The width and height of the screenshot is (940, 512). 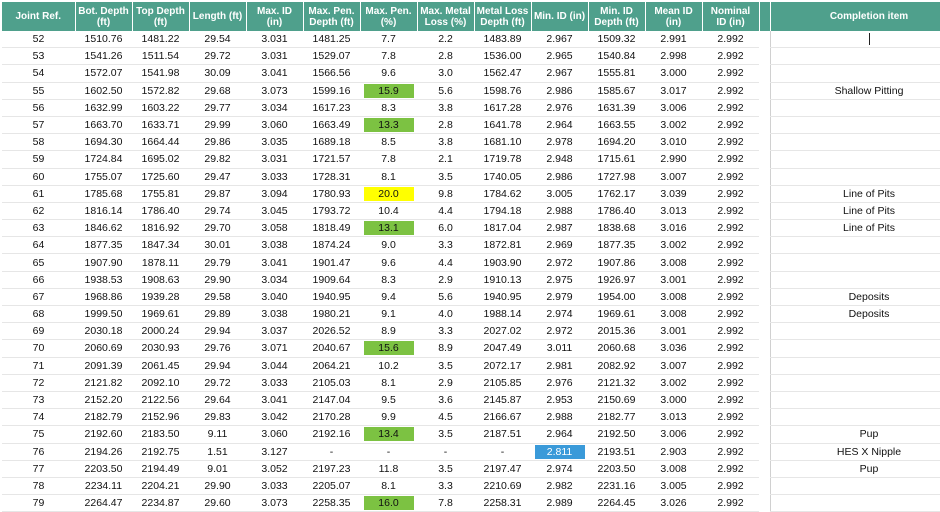 What do you see at coordinates (274, 297) in the screenshot?
I see `max-id-cell: 3.040` at bounding box center [274, 297].